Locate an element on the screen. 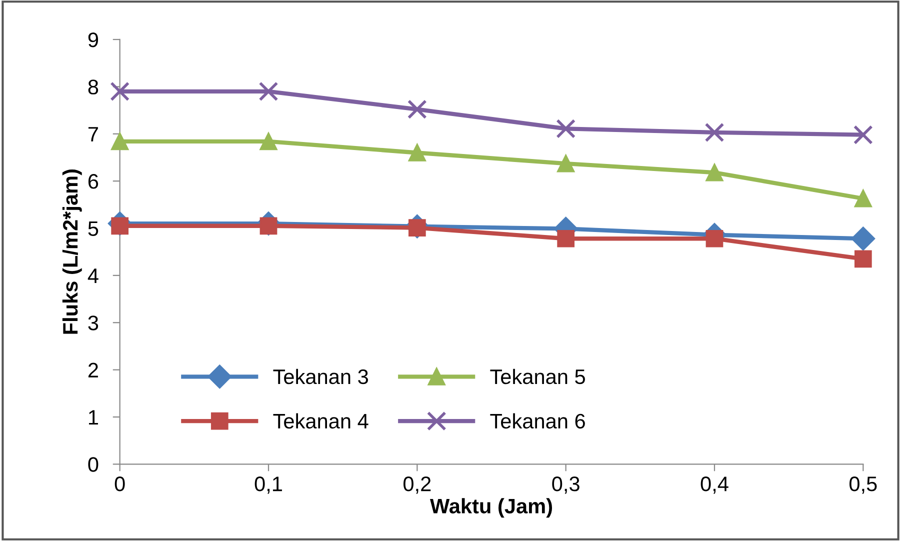 The width and height of the screenshot is (901, 541). y-tick-label: 7 is located at coordinates (93, 134).